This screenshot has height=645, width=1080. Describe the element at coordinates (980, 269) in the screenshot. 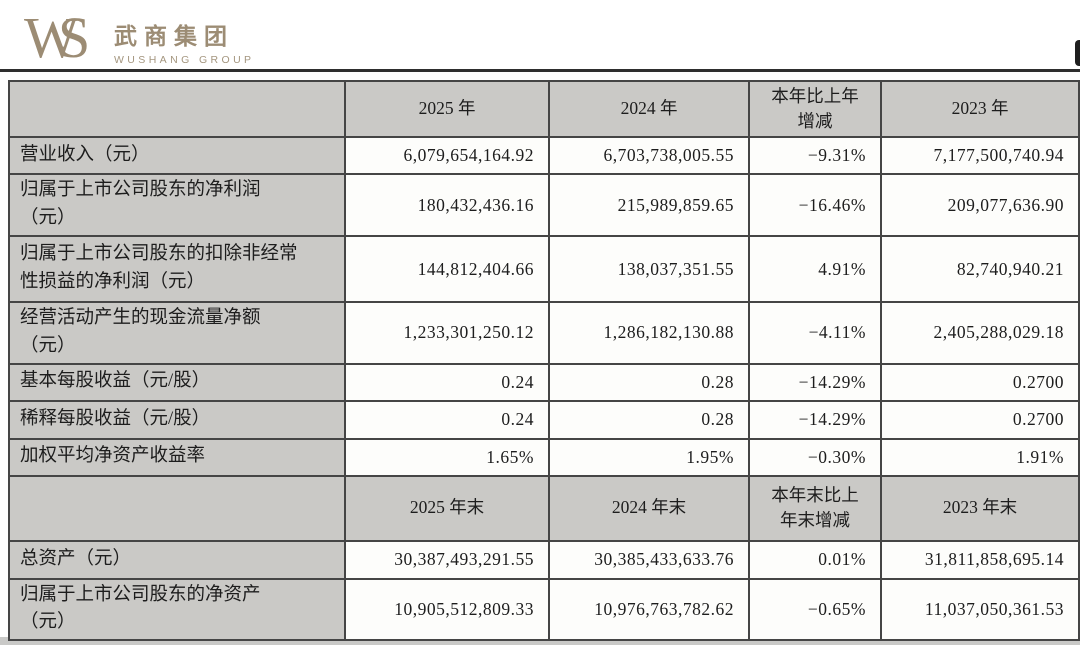

I see `cell-value: 82,740,940.21` at that location.